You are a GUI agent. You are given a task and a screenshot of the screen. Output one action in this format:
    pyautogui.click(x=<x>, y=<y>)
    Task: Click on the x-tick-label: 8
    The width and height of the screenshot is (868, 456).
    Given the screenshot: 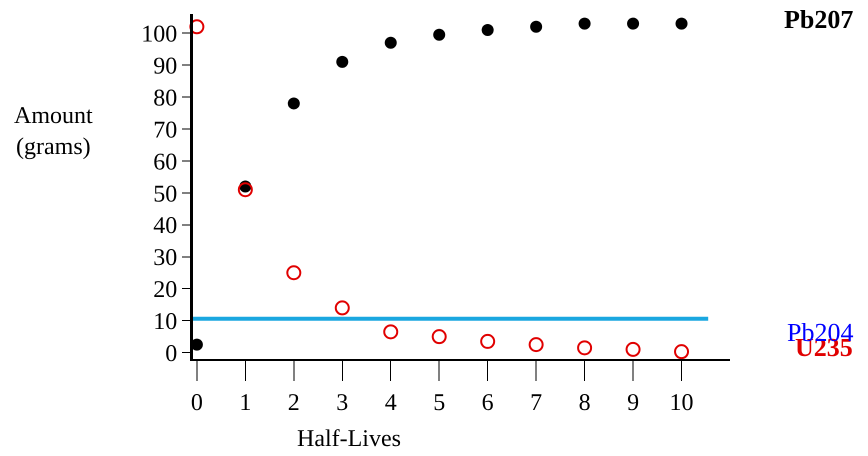 What is the action you would take?
    pyautogui.click(x=584, y=403)
    